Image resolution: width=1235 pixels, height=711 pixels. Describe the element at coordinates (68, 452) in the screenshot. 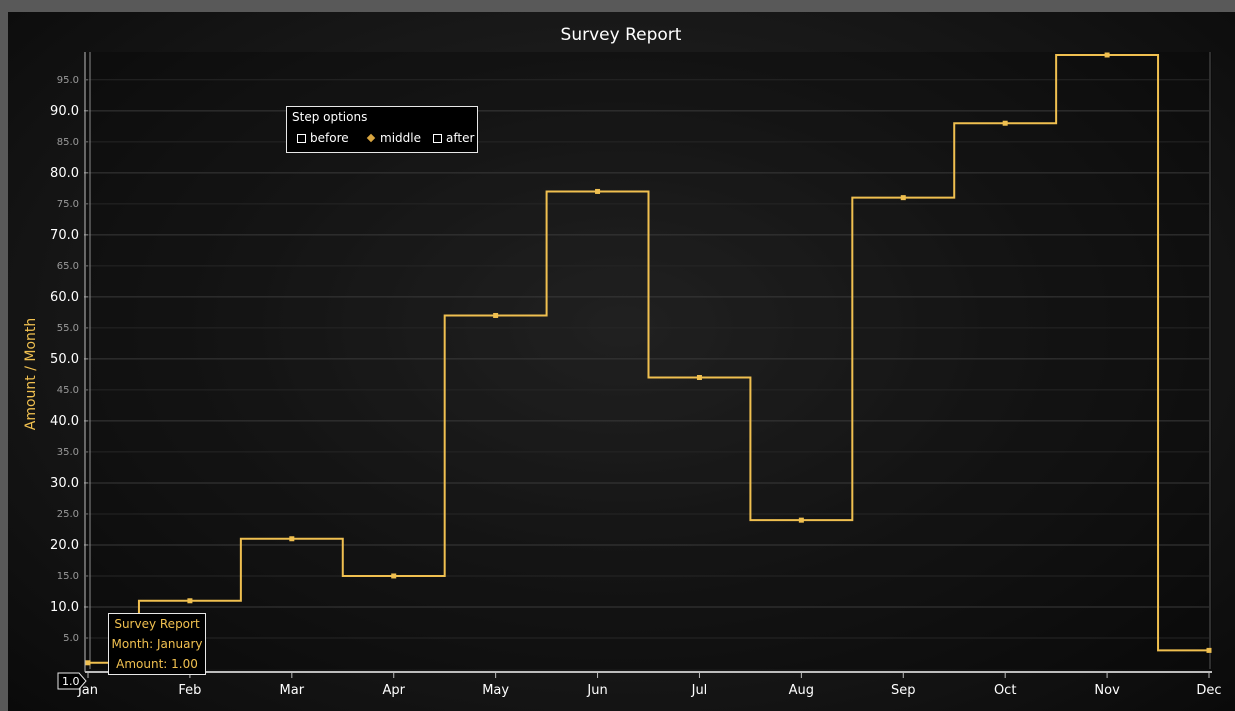

I see `y-tick-label: 35.0` at that location.